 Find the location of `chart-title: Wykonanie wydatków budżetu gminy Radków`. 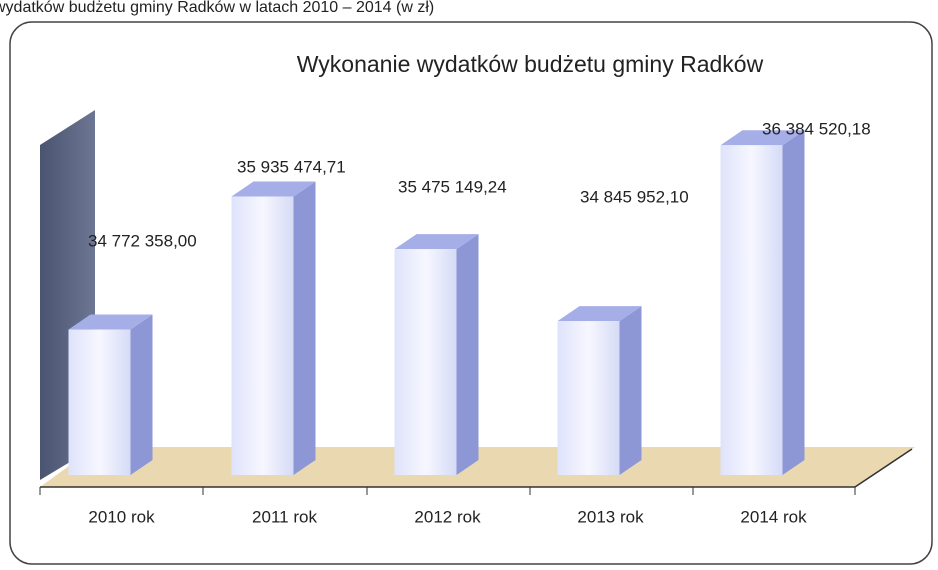

chart-title: Wykonanie wydatków budżetu gminy Radków is located at coordinates (530, 64).